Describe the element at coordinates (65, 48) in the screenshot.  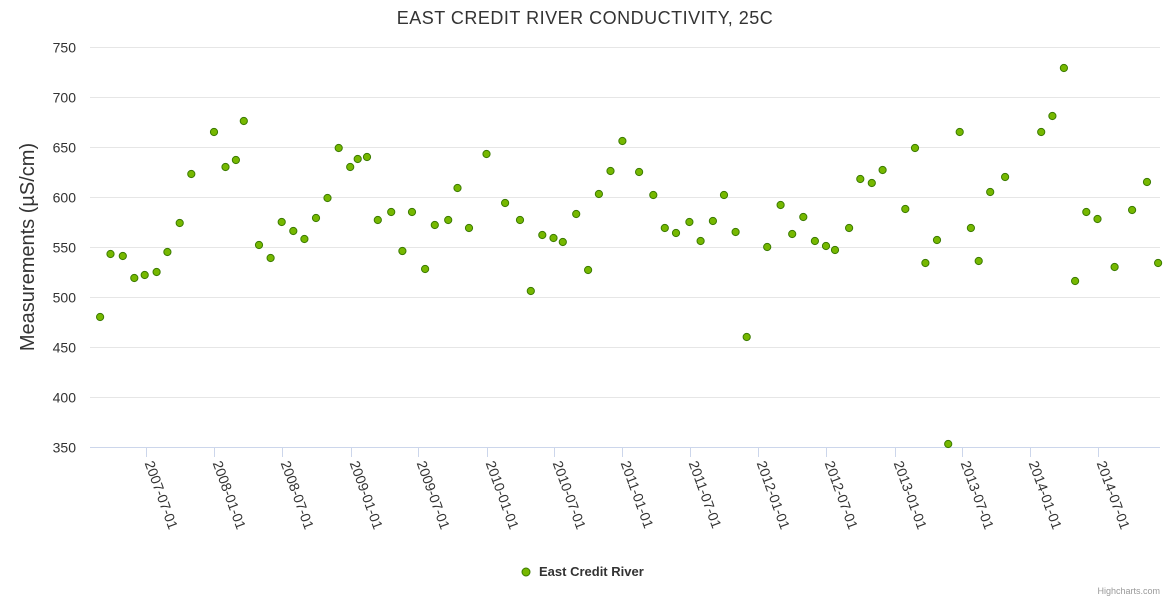
I see `y-tick-label: 750` at that location.